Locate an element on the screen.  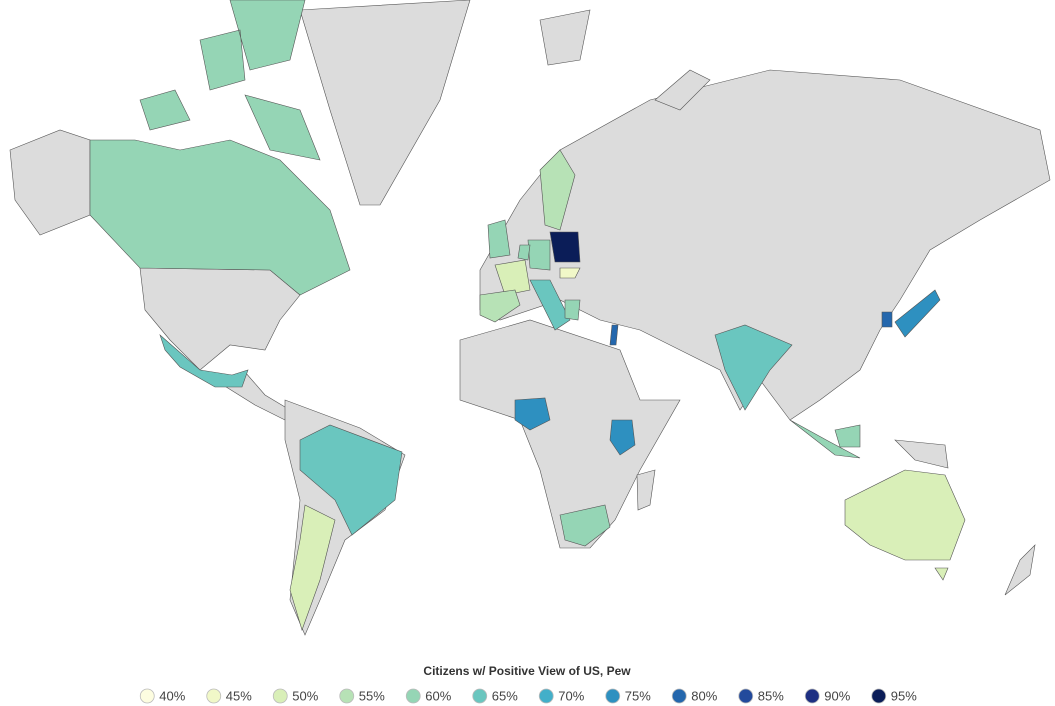
legend-label: 85% is located at coordinates (771, 695).